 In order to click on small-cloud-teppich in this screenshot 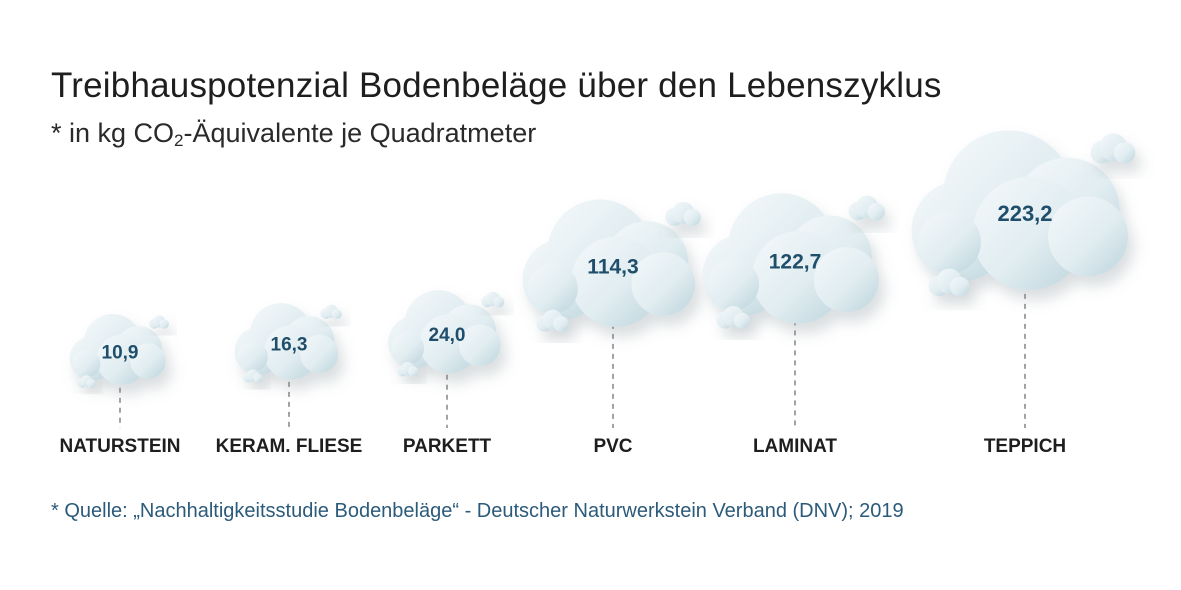, I will do `click(1113, 148)`.